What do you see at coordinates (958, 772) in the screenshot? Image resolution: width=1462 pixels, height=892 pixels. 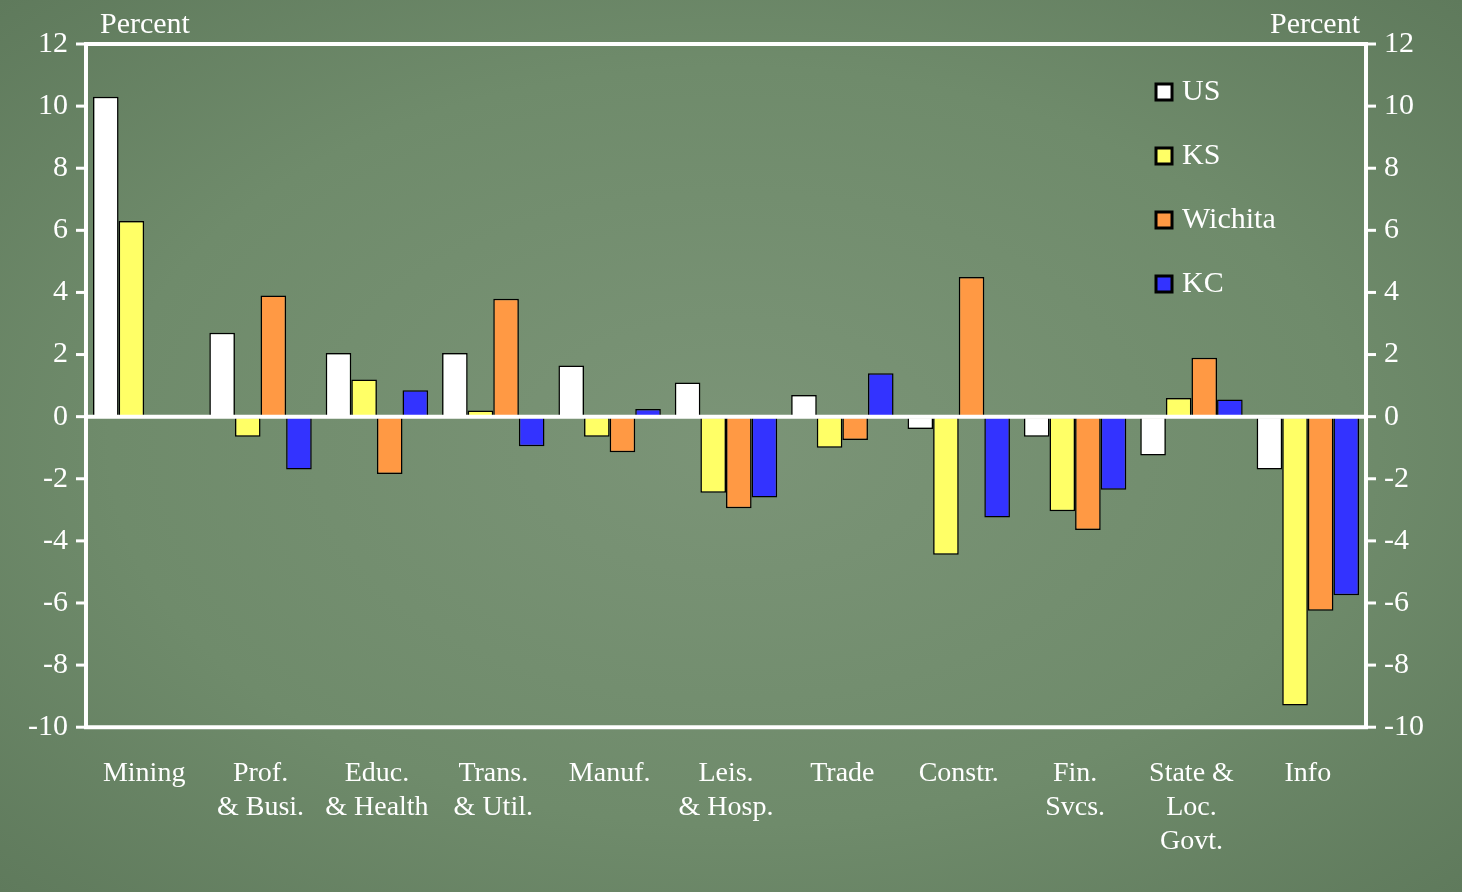 I see `x-tick-label: Constr.` at bounding box center [958, 772].